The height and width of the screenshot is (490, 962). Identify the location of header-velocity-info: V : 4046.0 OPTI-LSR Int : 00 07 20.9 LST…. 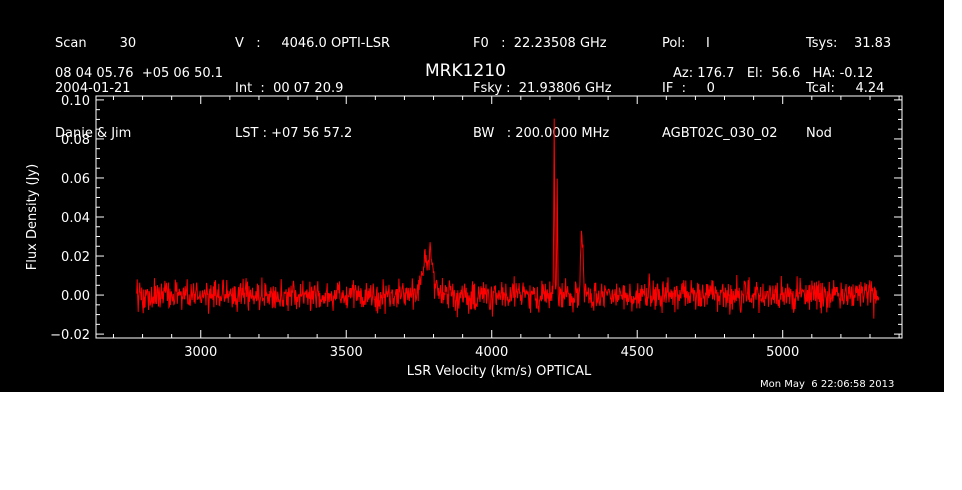
(312, 88).